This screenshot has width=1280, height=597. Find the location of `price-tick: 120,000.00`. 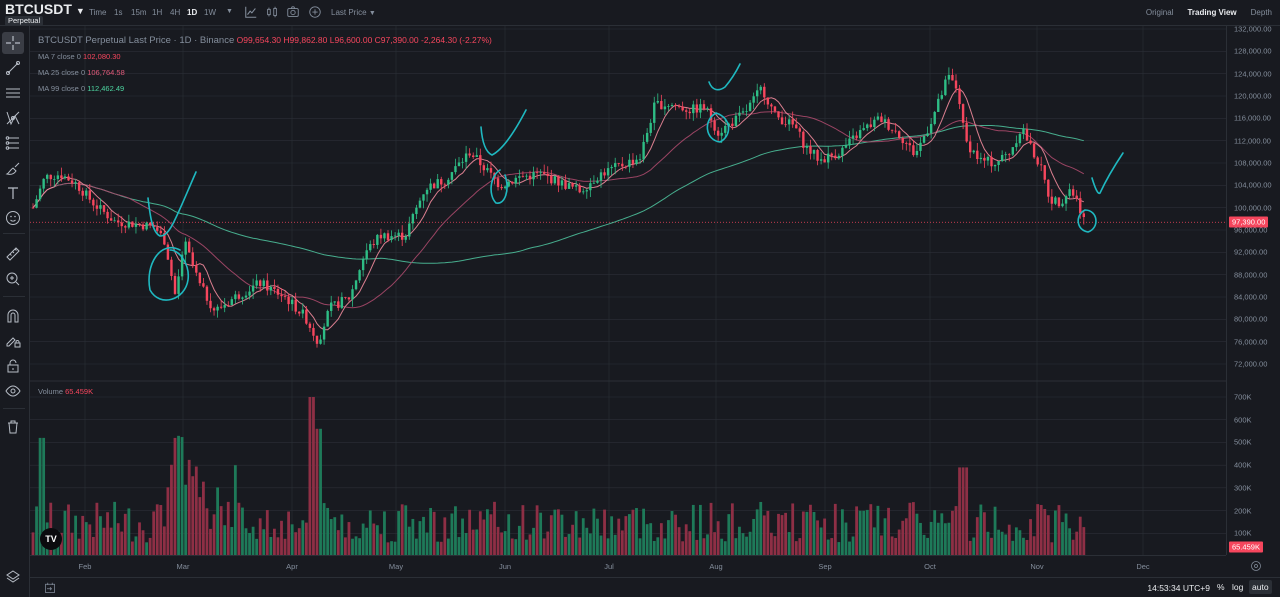

price-tick: 120,000.00 is located at coordinates (1253, 96).